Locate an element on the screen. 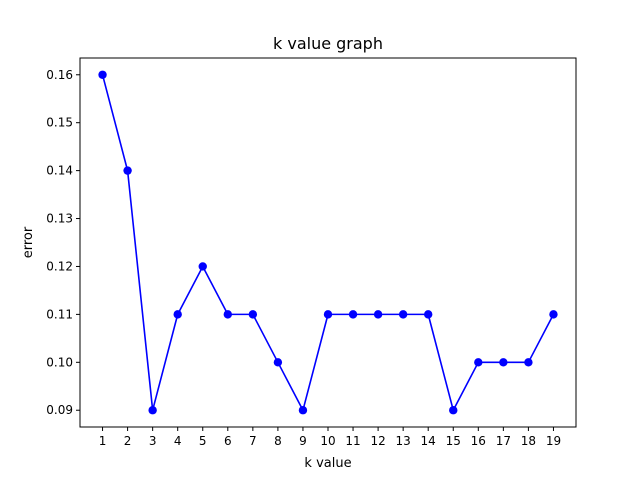 The height and width of the screenshot is (480, 640). x-axis-label: k value is located at coordinates (327, 463).